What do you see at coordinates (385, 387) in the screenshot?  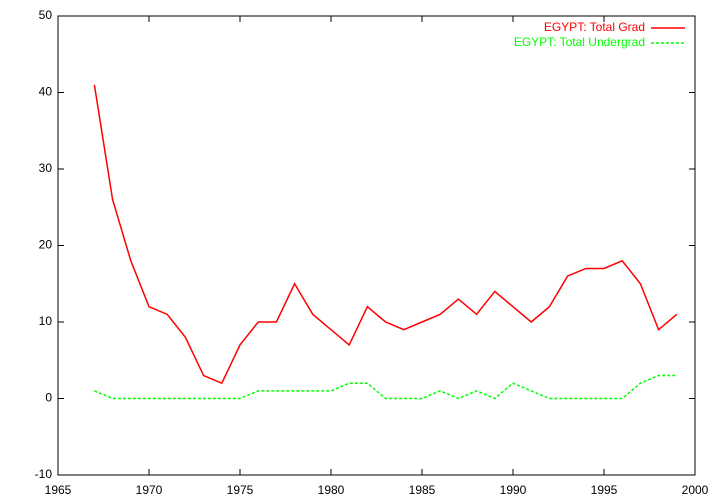 I see `series-line` at bounding box center [385, 387].